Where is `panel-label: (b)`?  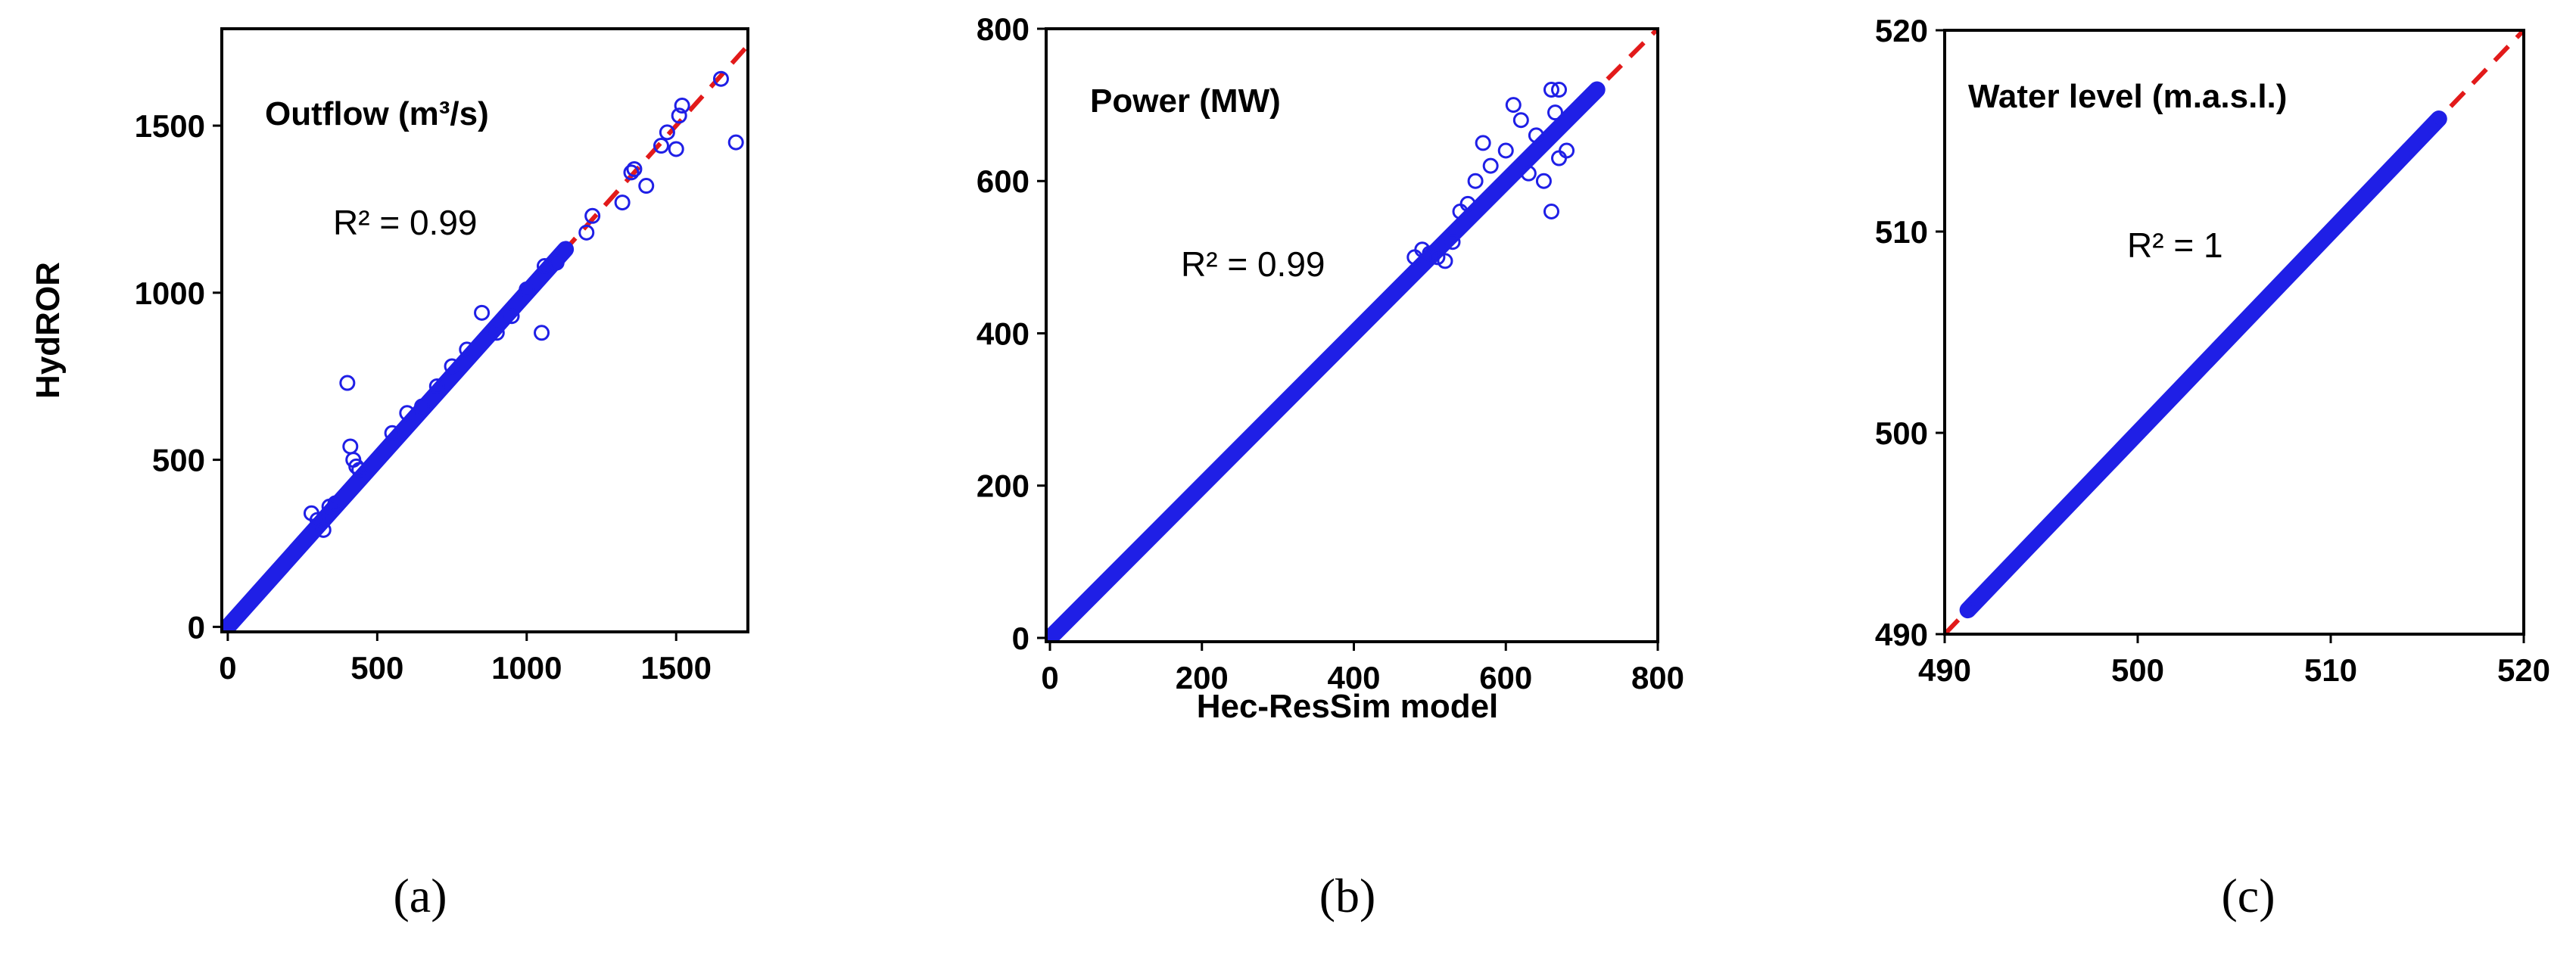 panel-label: (b) is located at coordinates (1347, 895).